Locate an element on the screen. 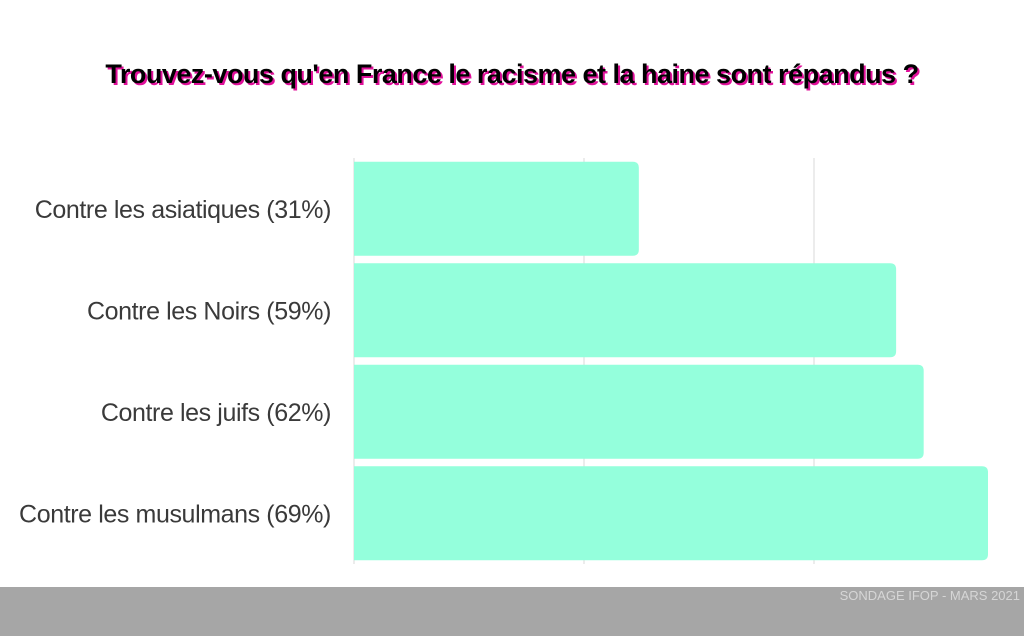 This screenshot has height=636, width=1024. category-label-0: Contre les asiatiques (31%) is located at coordinates (183, 210).